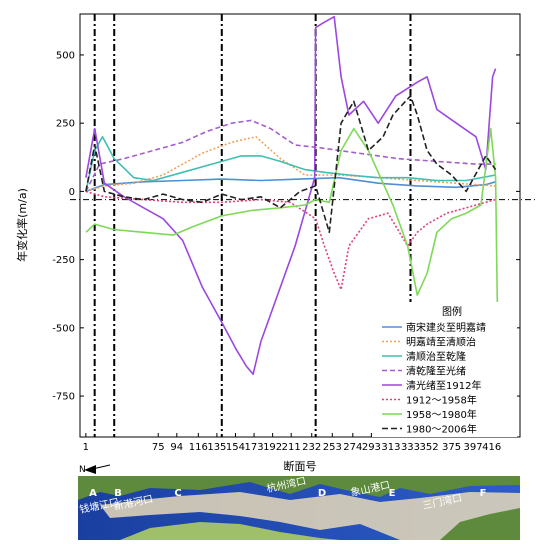 The image size is (540, 544). Describe the element at coordinates (443, 385) in the screenshot. I see `legend-label-4: 清光绪至1912年` at that location.